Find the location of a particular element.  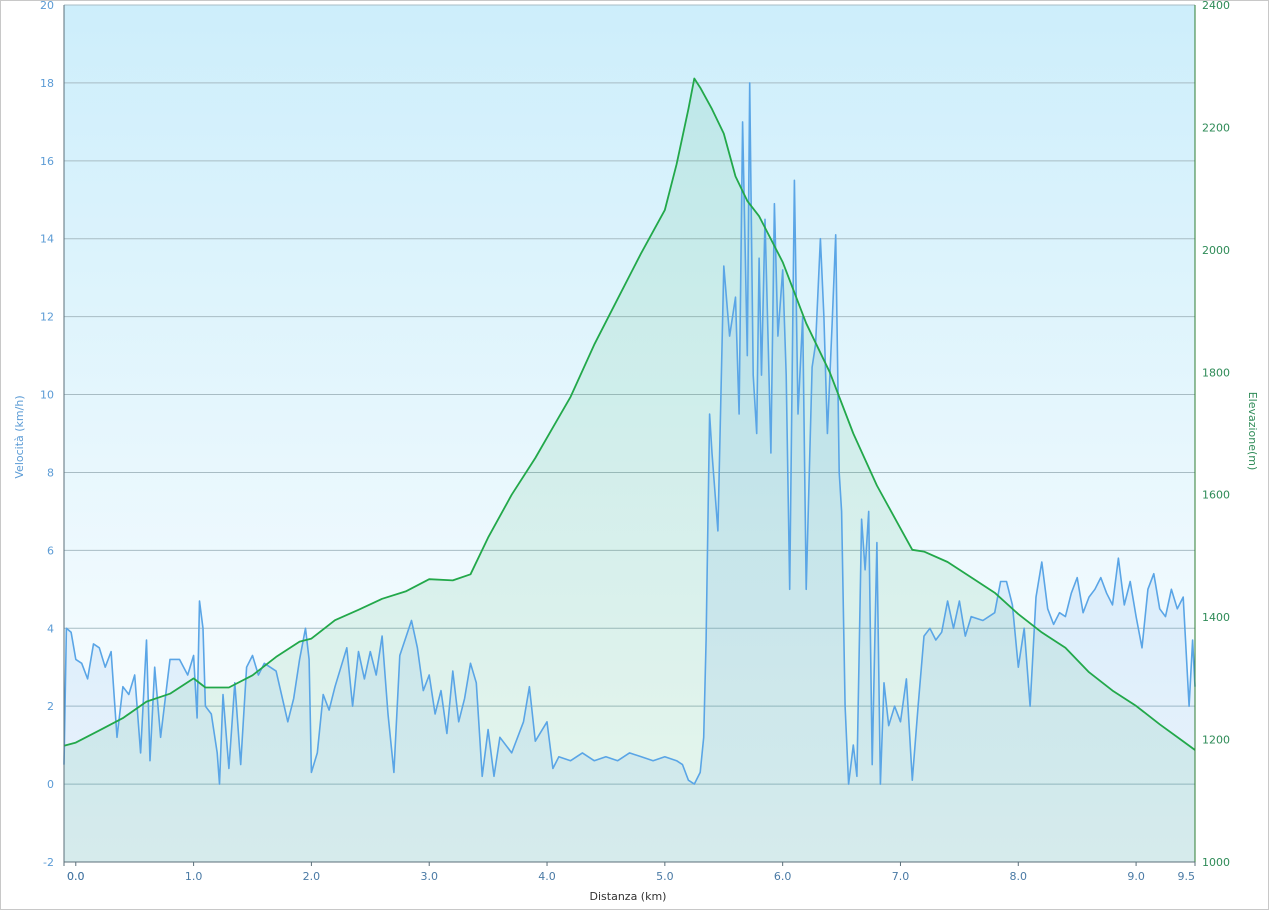

y-right-tick-label: 1600 is located at coordinates (1216, 495).